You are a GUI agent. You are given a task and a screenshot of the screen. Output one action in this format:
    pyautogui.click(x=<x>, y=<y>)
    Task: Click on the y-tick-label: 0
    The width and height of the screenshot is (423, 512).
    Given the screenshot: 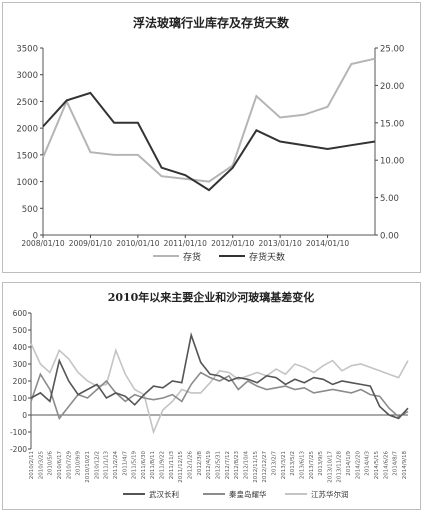 What is the action you would take?
    pyautogui.click(x=24, y=415)
    